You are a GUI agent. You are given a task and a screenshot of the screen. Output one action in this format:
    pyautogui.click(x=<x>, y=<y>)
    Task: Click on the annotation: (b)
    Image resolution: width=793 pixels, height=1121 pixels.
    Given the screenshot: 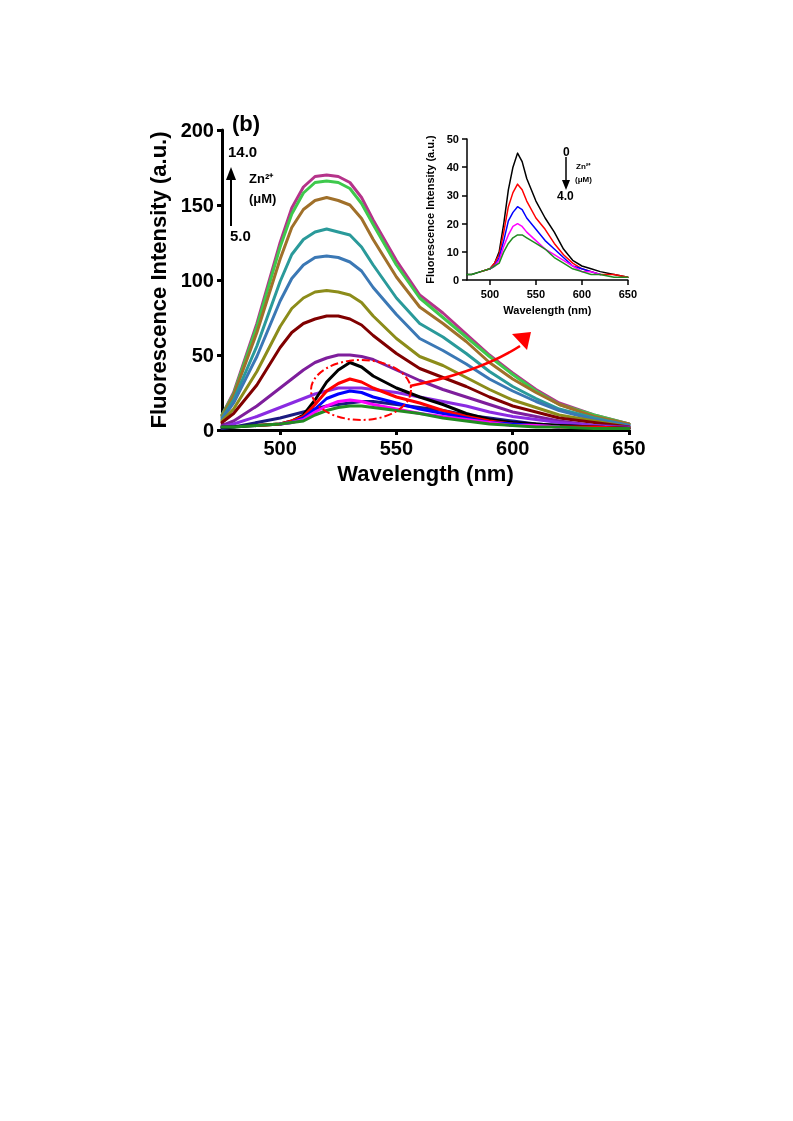 What is the action you would take?
    pyautogui.click(x=246, y=123)
    